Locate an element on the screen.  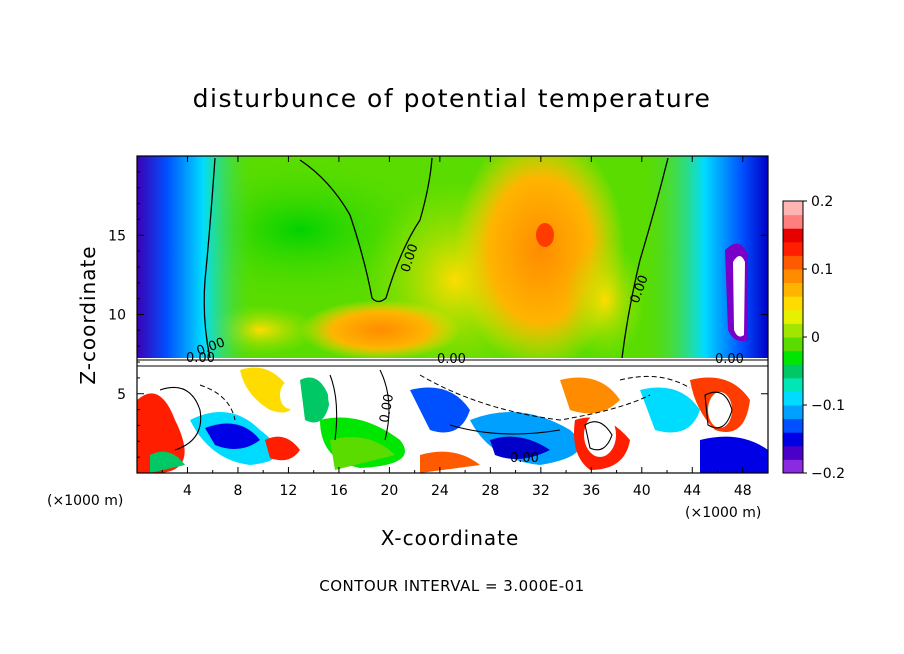
colorbar-tick-label: 0 is located at coordinates (815, 338).